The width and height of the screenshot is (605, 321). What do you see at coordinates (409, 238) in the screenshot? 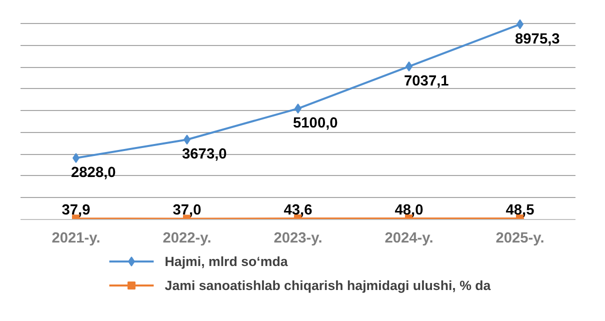
I see `x-tick-label: 2024-y.` at bounding box center [409, 238].